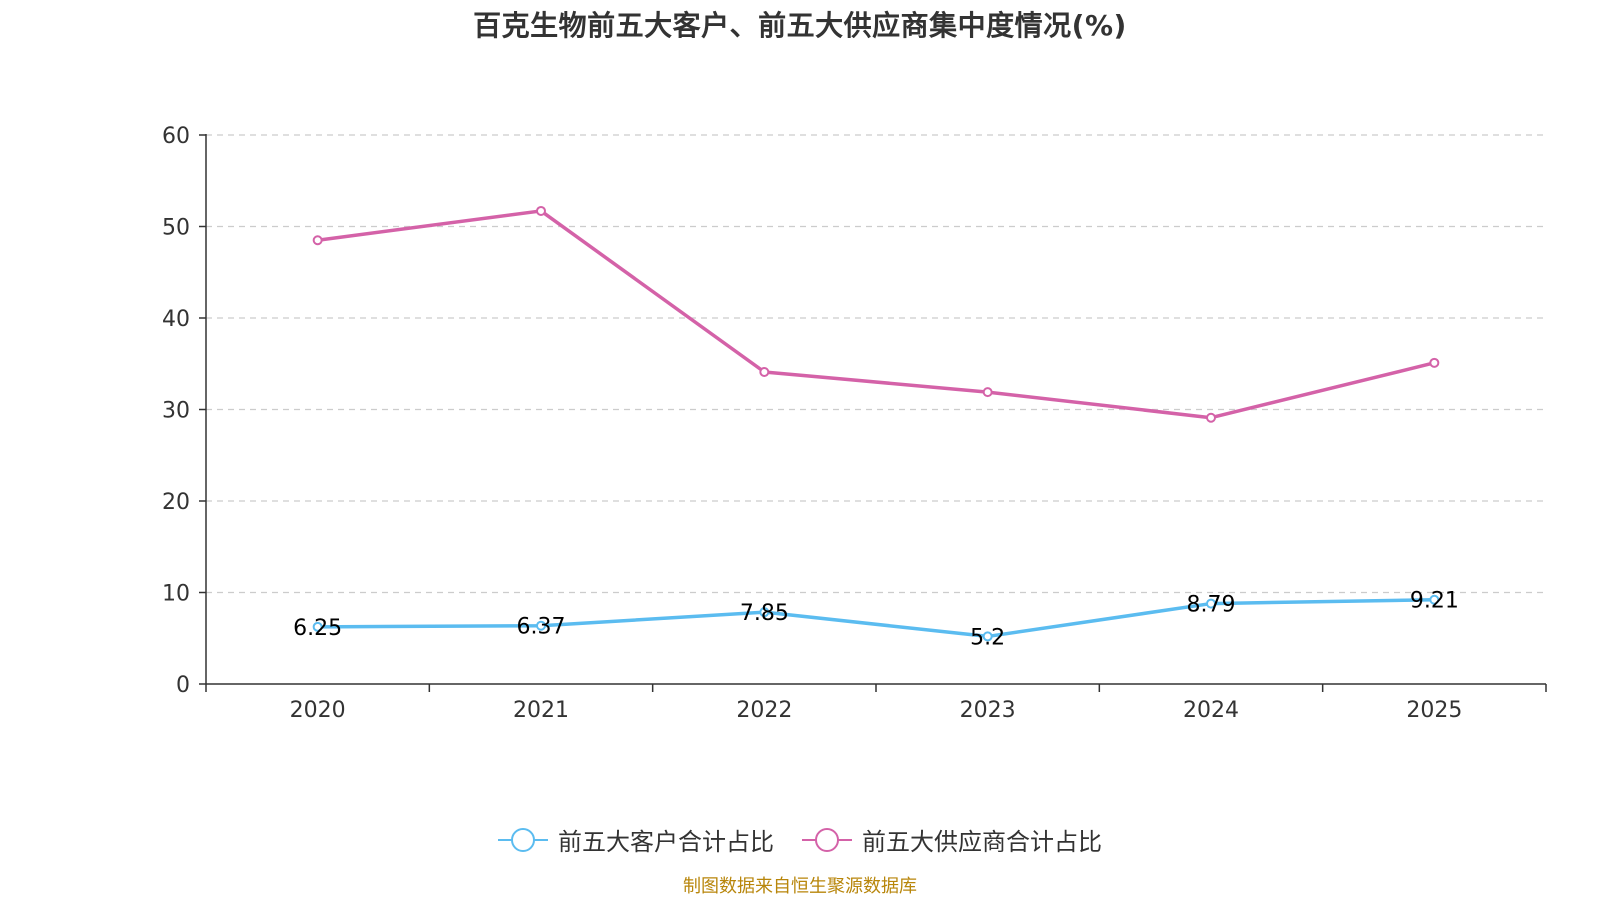 This screenshot has width=1600, height=900. I want to click on legend-marker-suppliers-icon, so click(827, 839).